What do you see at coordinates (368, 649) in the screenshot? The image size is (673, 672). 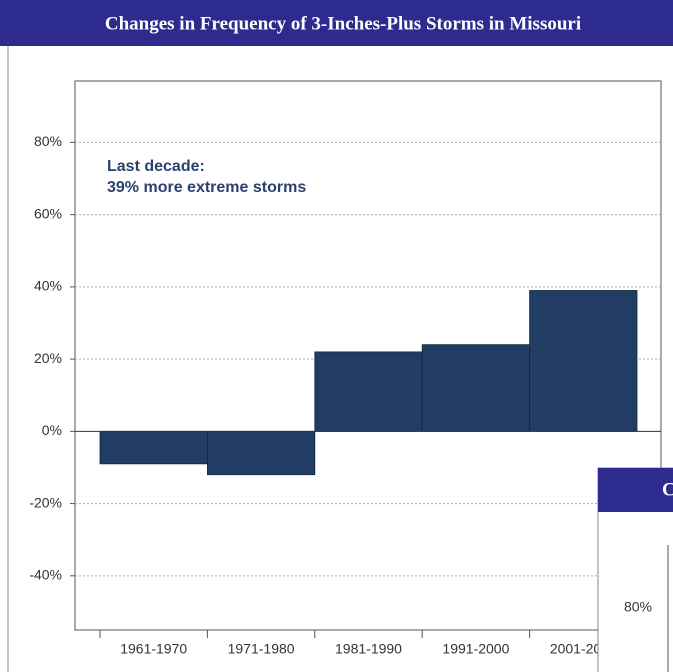 I see `x-tick-label: 1981-1990` at bounding box center [368, 649].